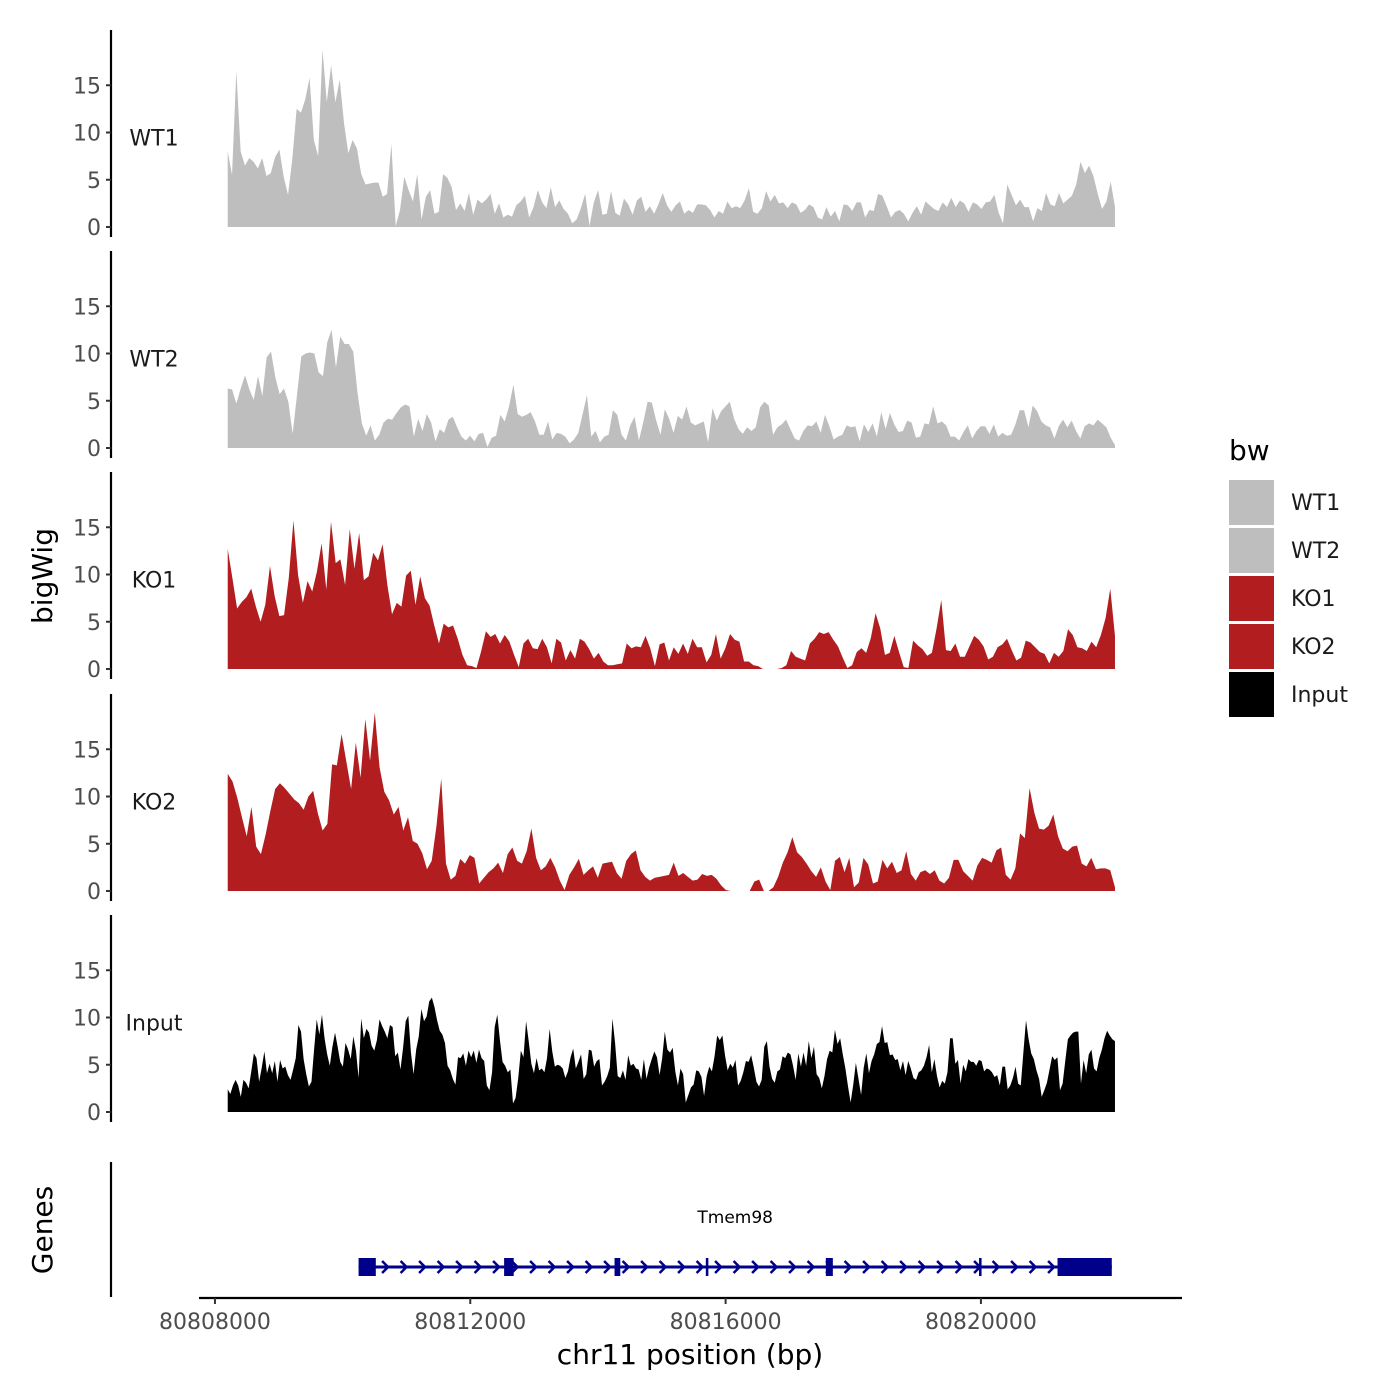 The height and width of the screenshot is (1400, 1400). I want to click on y-axis-title: bigWig, so click(42, 576).